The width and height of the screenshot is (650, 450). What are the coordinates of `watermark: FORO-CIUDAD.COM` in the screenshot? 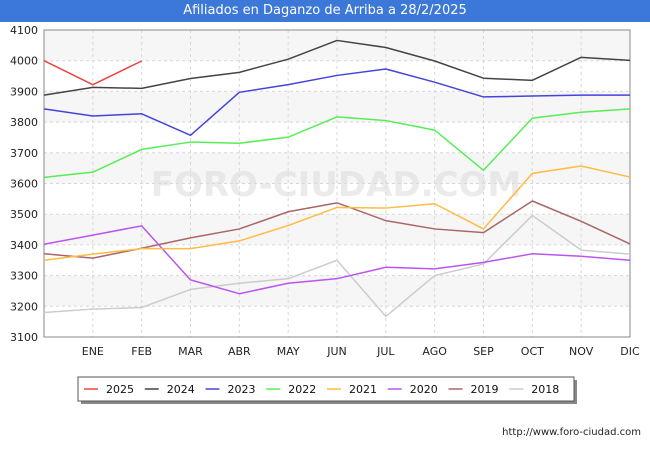 It's located at (336, 185).